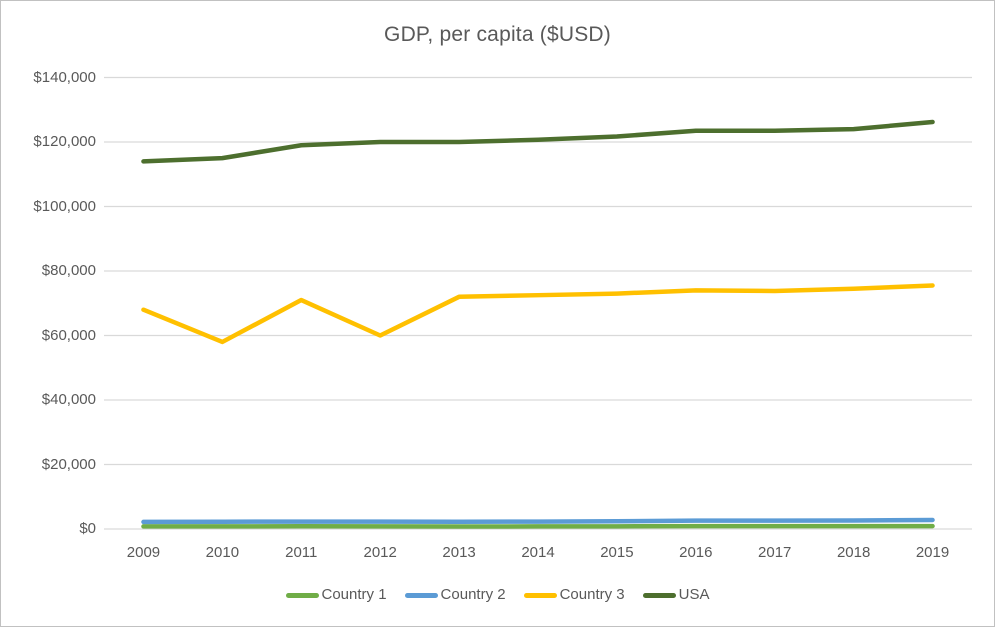 The image size is (995, 627). I want to click on legend-label: USA, so click(694, 594).